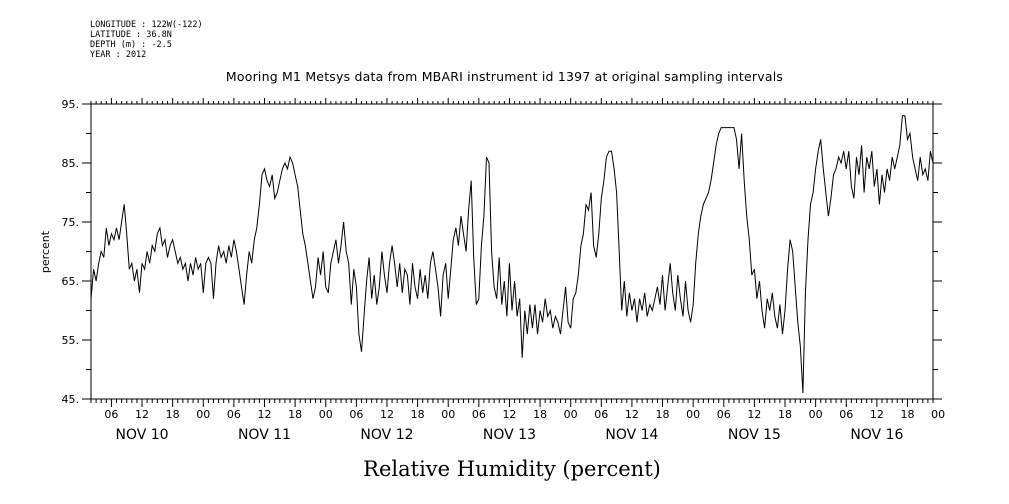  I want to click on day-label: NOV 13, so click(509, 435).